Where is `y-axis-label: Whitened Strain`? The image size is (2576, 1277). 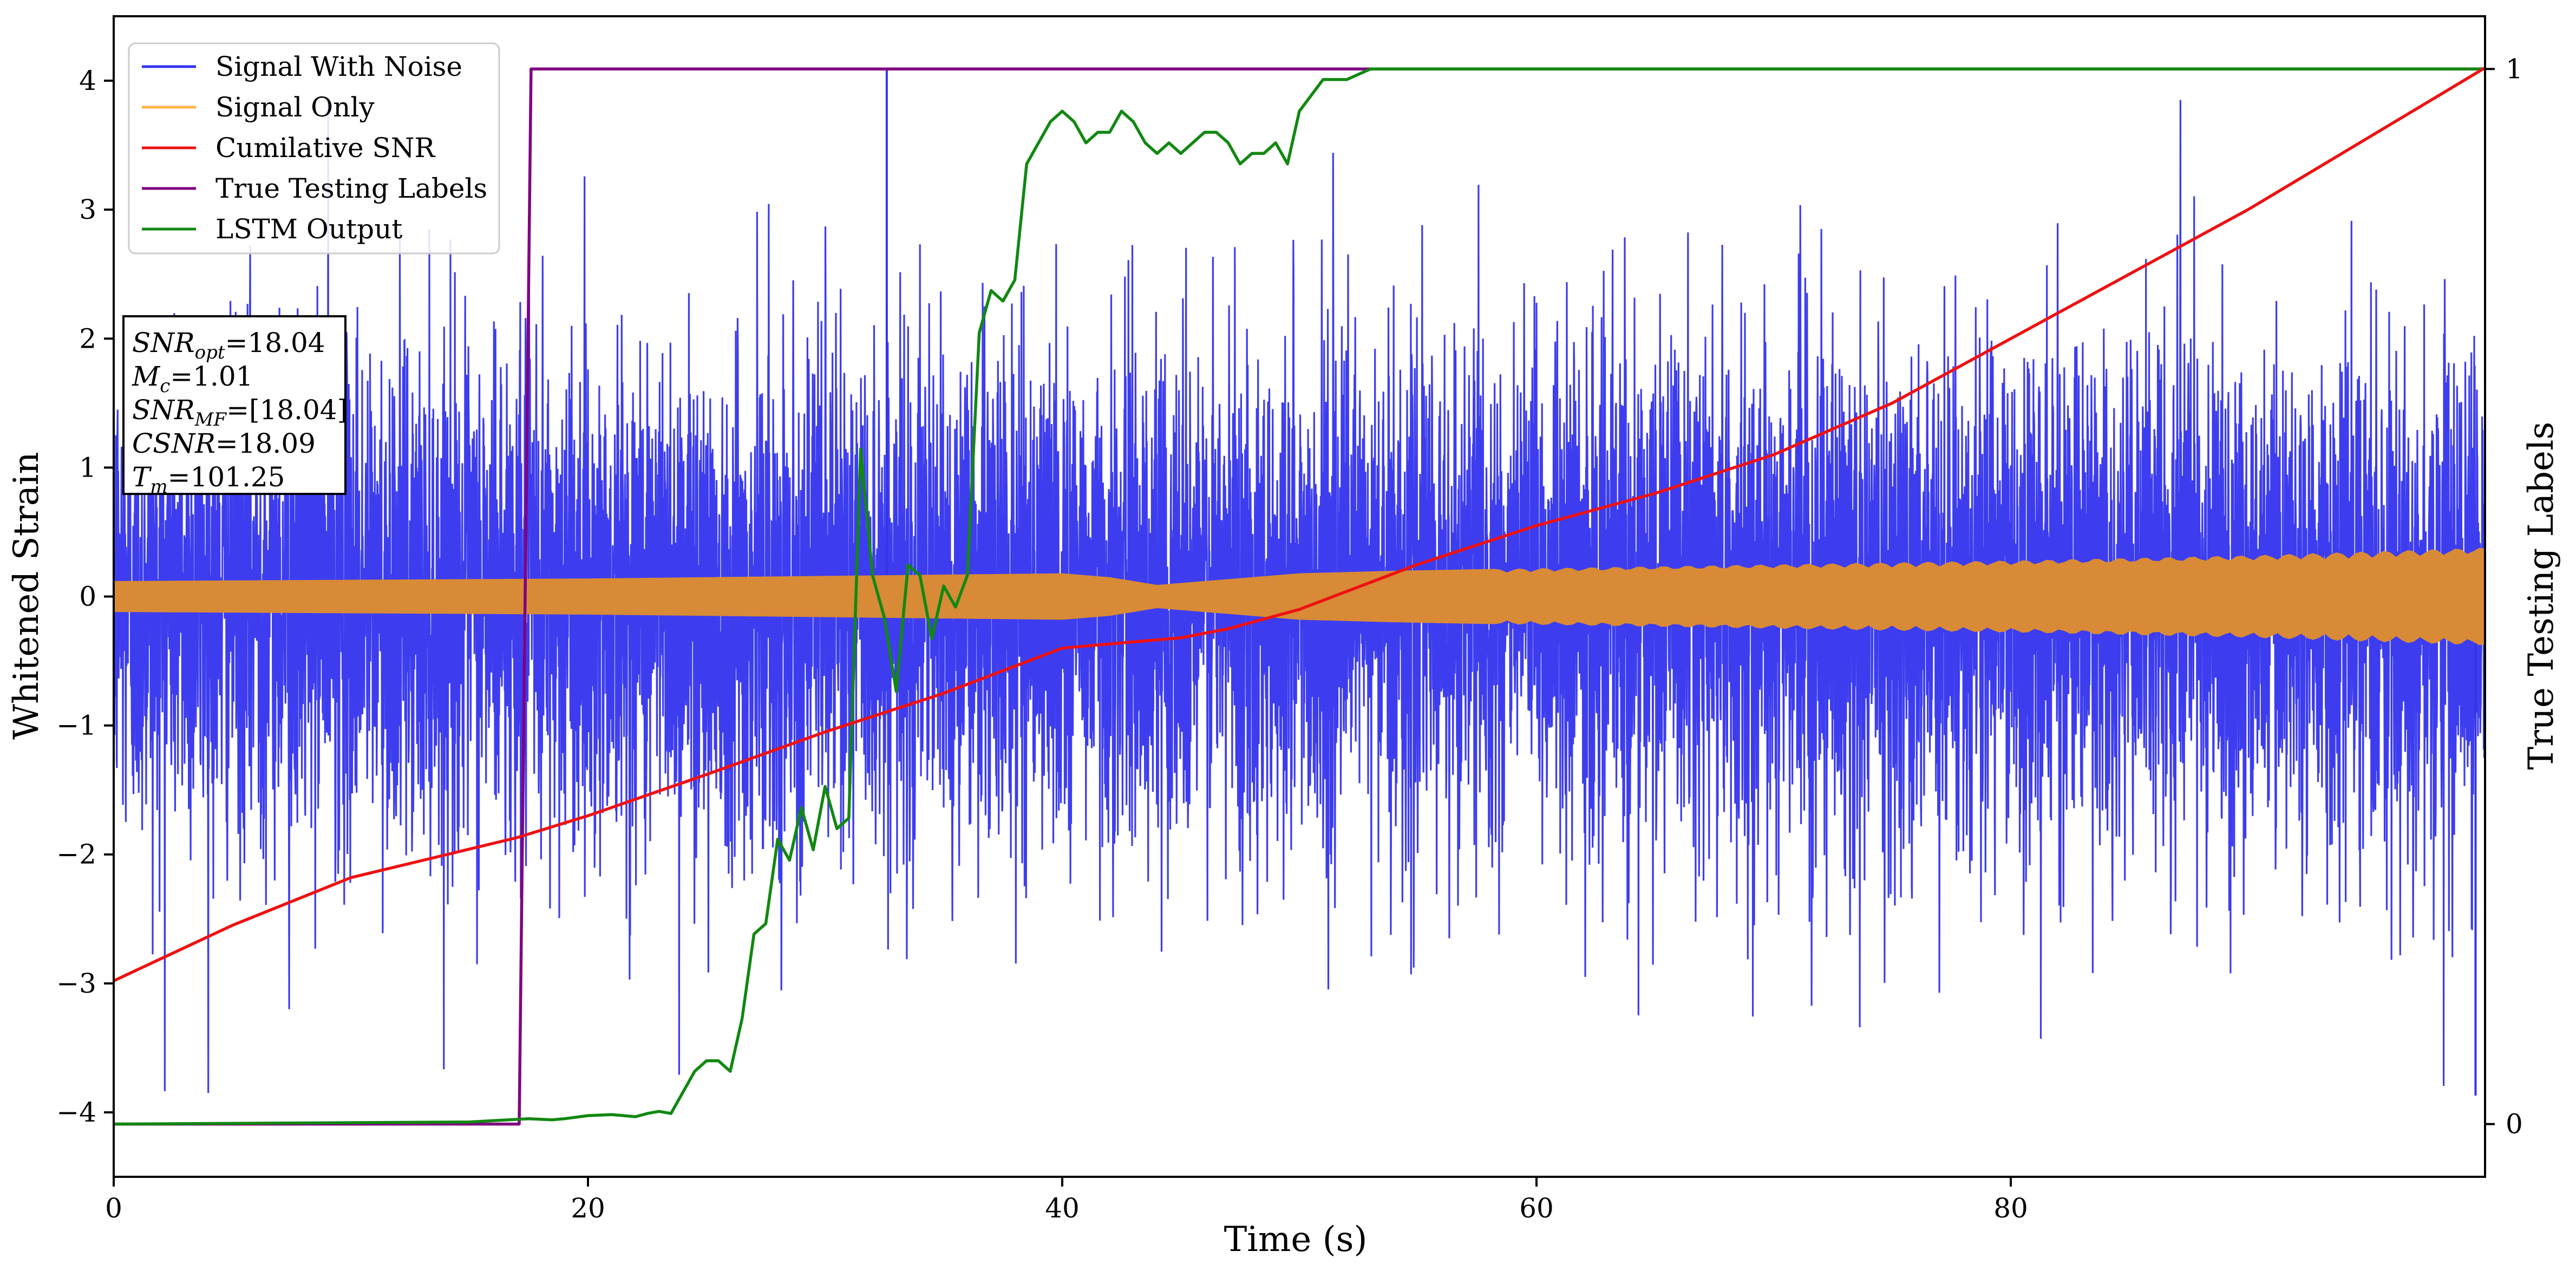 y-axis-label: Whitened Strain is located at coordinates (27, 595).